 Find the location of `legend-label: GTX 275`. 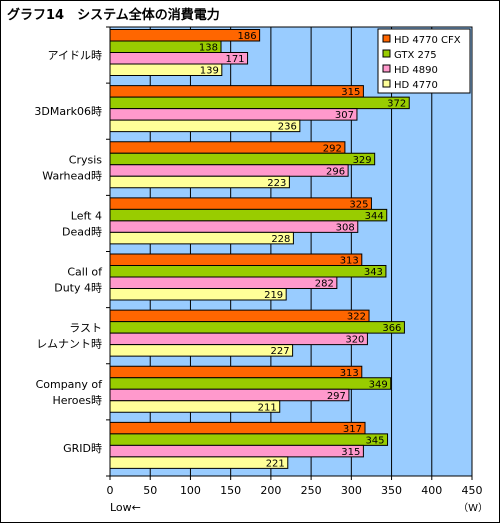

legend-label: GTX 275 is located at coordinates (415, 55).